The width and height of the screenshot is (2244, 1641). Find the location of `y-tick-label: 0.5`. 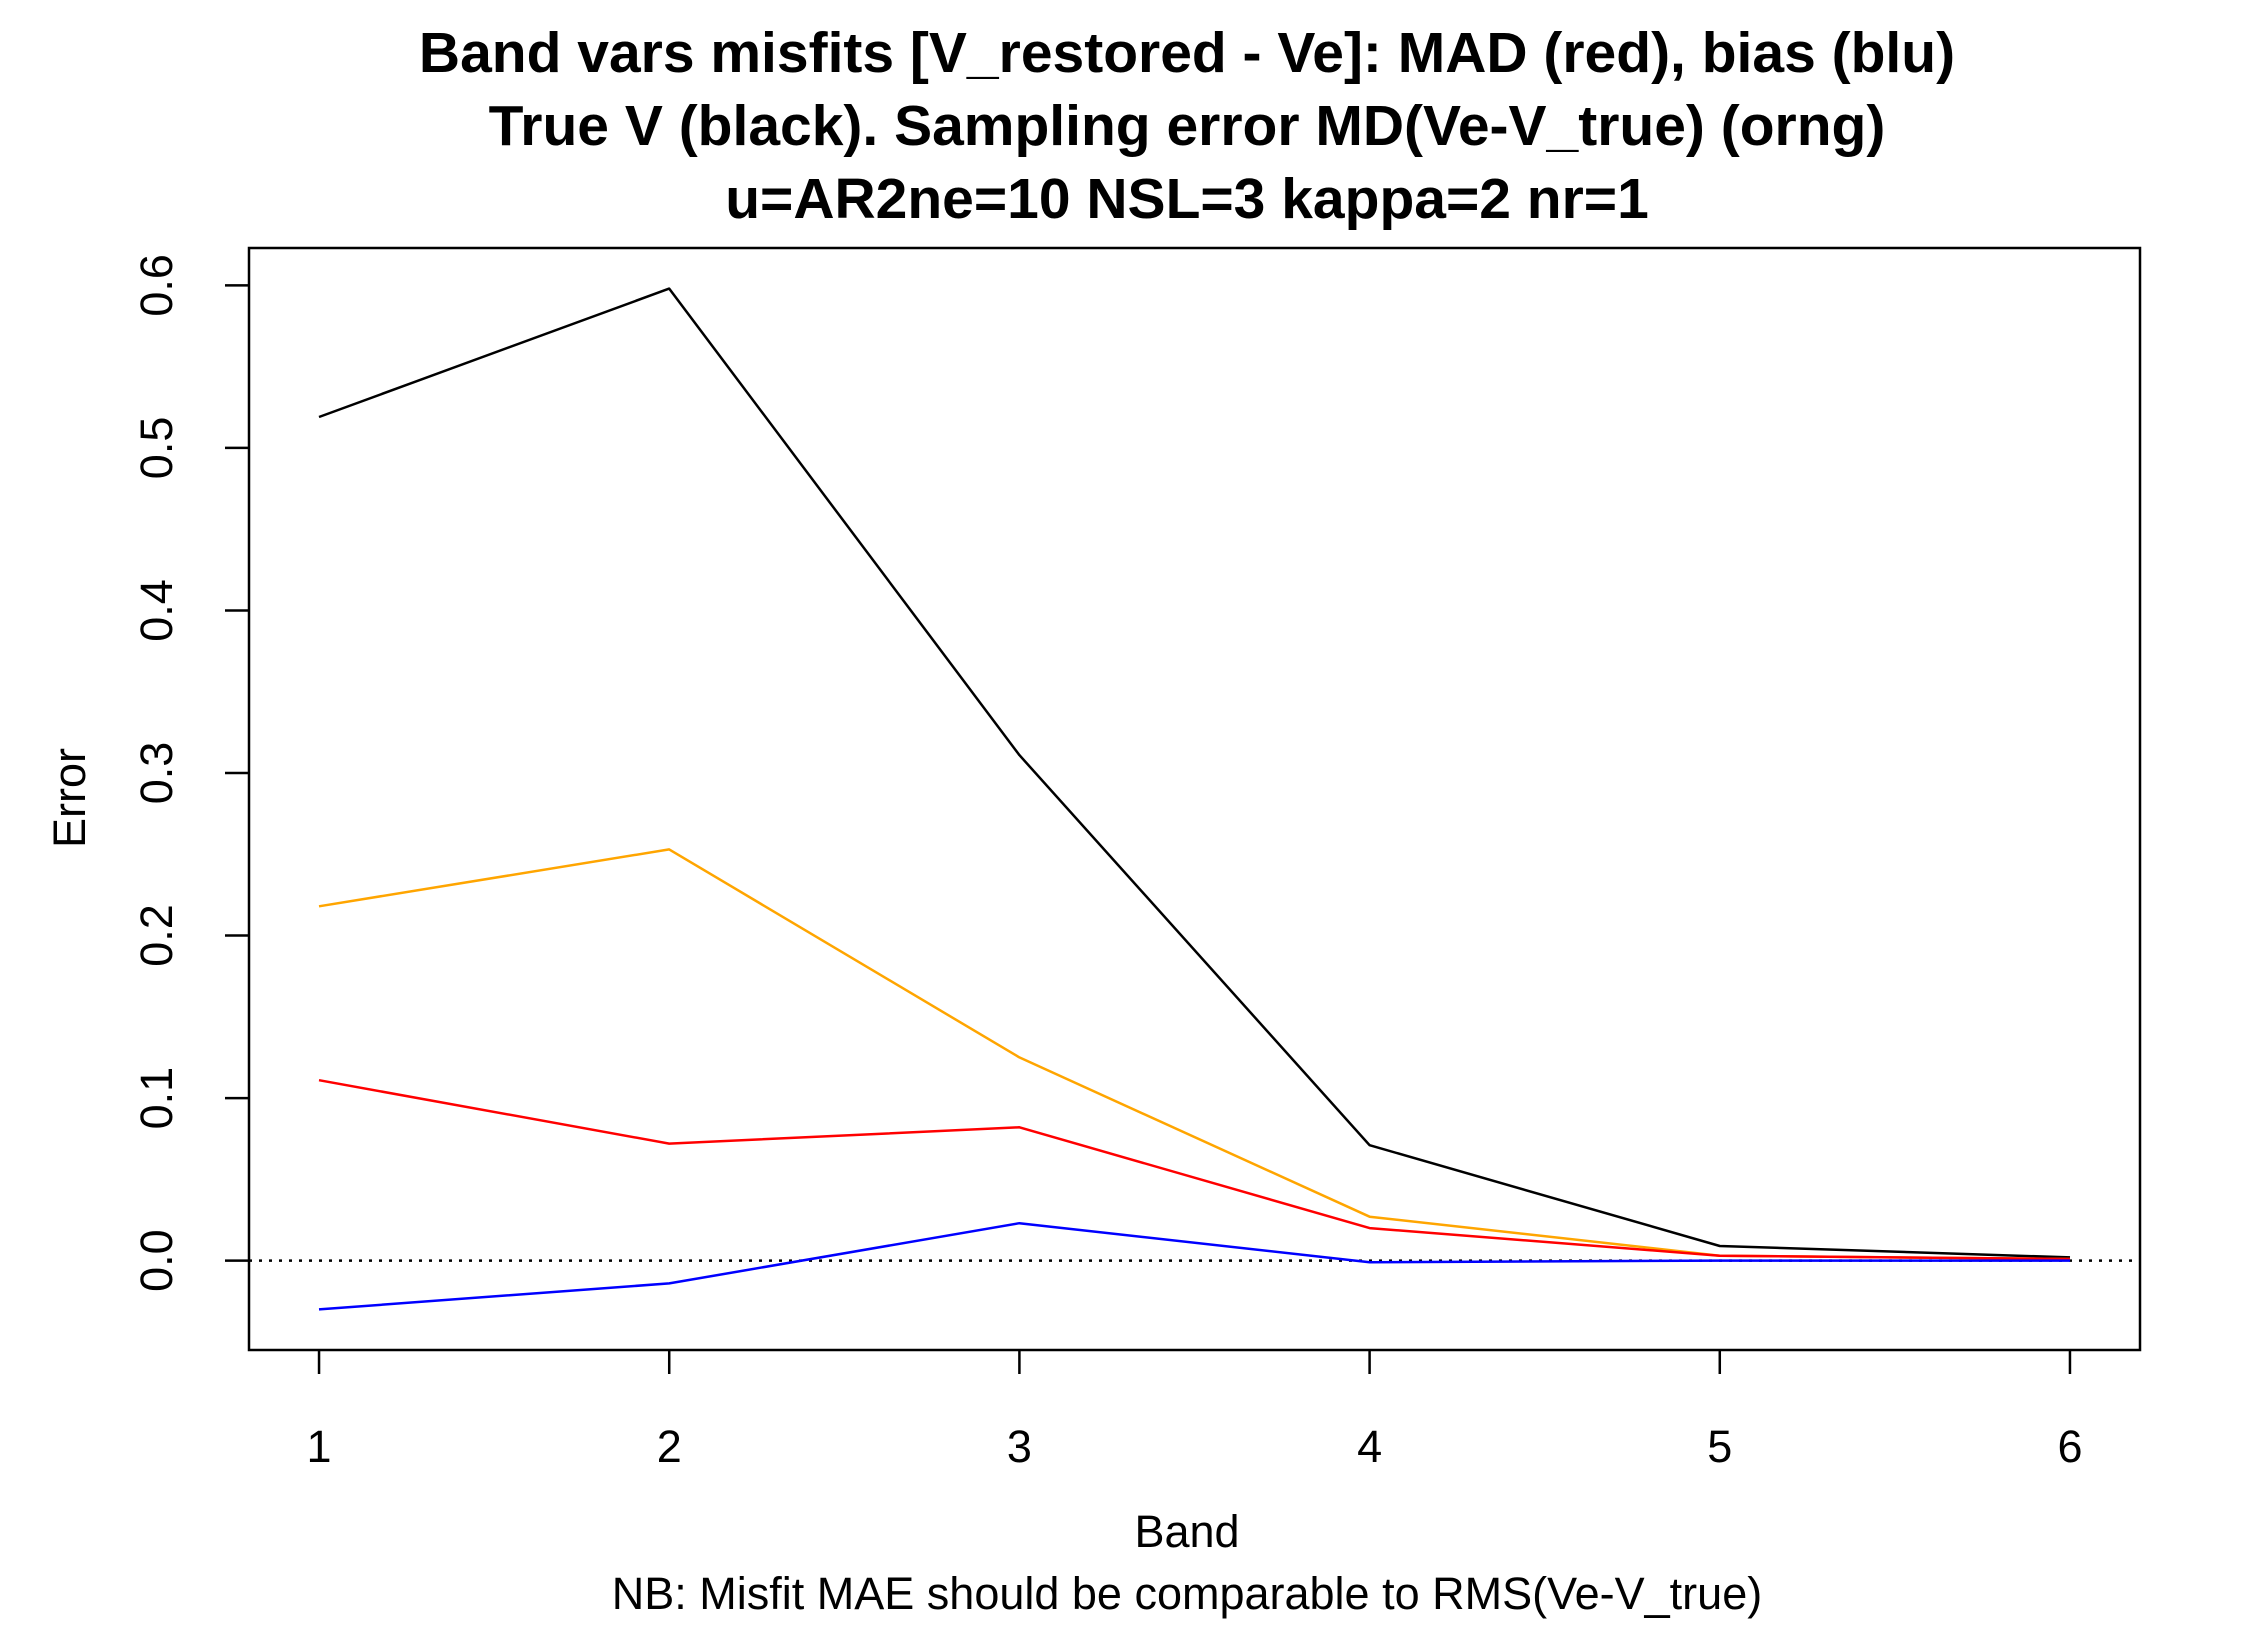

y-tick-label: 0.5 is located at coordinates (156, 448).